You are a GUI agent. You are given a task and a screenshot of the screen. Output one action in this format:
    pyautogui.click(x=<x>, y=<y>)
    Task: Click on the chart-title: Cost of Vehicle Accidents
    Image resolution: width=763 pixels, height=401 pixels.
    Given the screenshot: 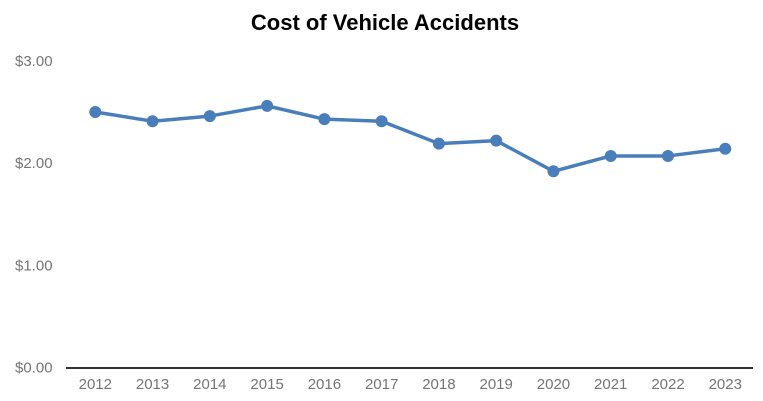 What is the action you would take?
    pyautogui.click(x=385, y=22)
    